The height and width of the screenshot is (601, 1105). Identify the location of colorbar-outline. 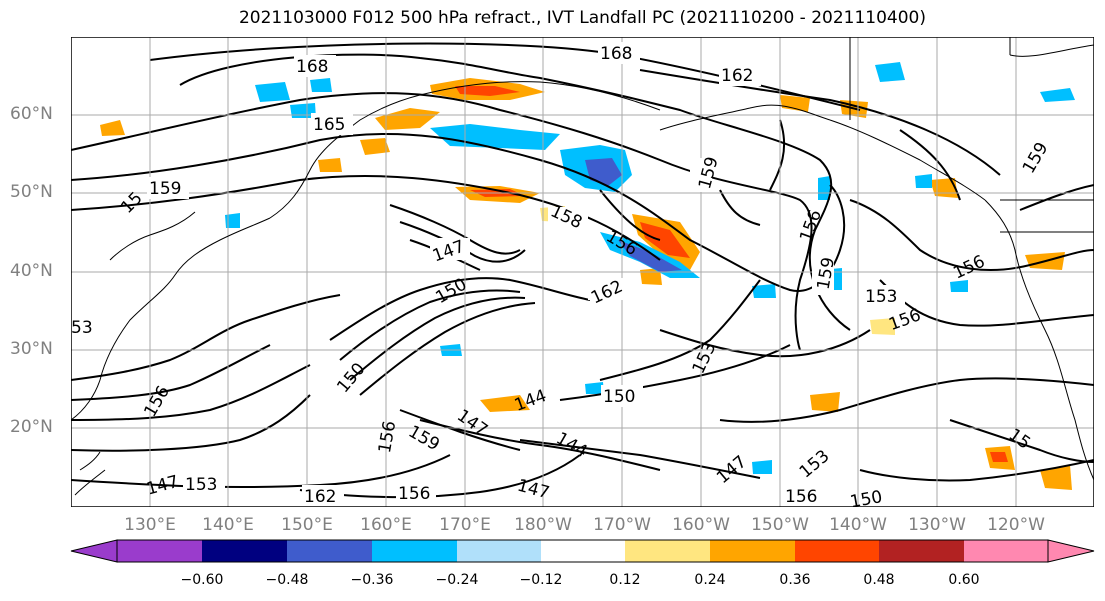
(582, 551).